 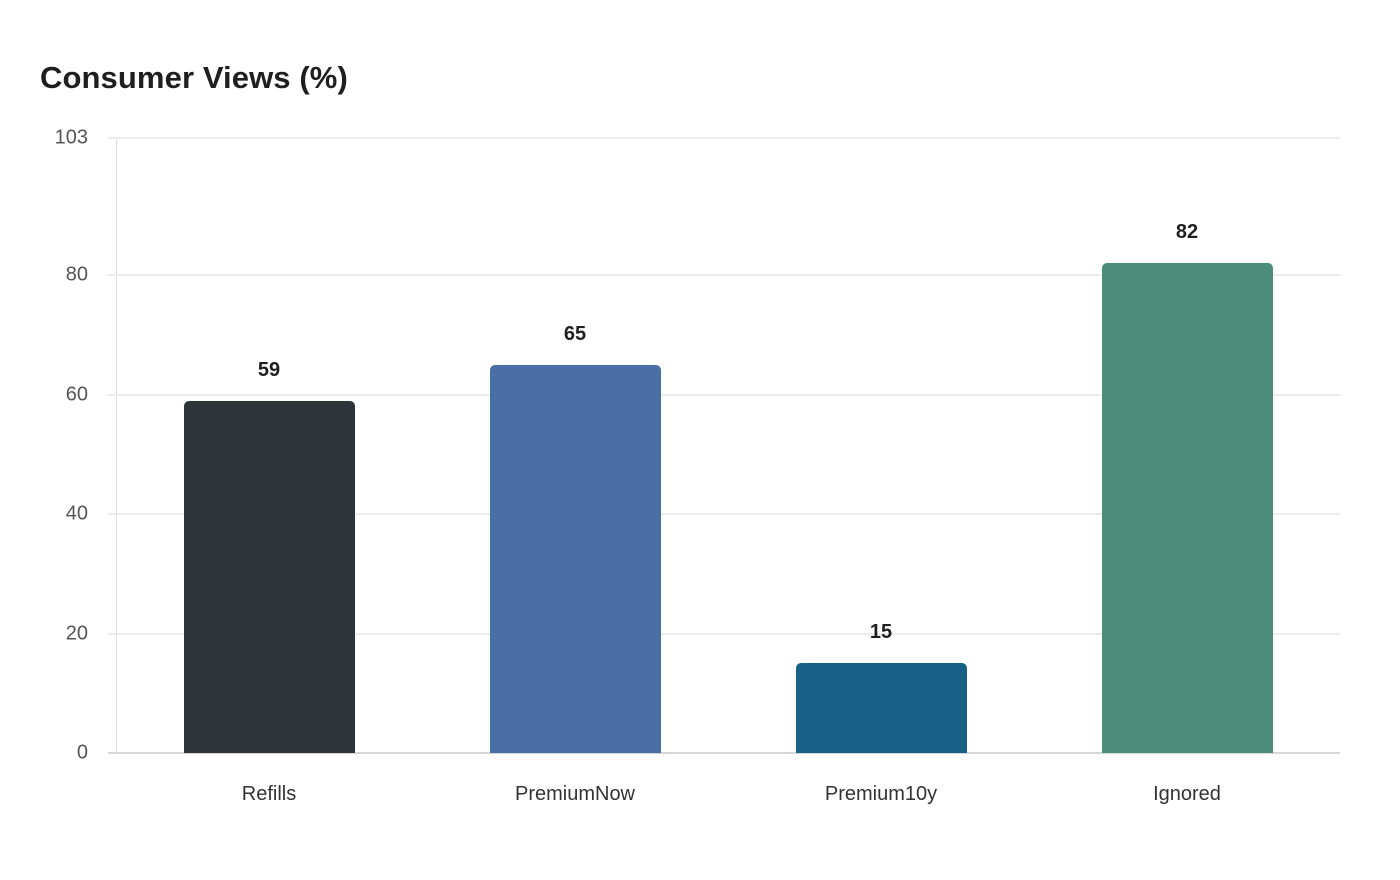 I want to click on bar-refills, so click(x=269, y=576).